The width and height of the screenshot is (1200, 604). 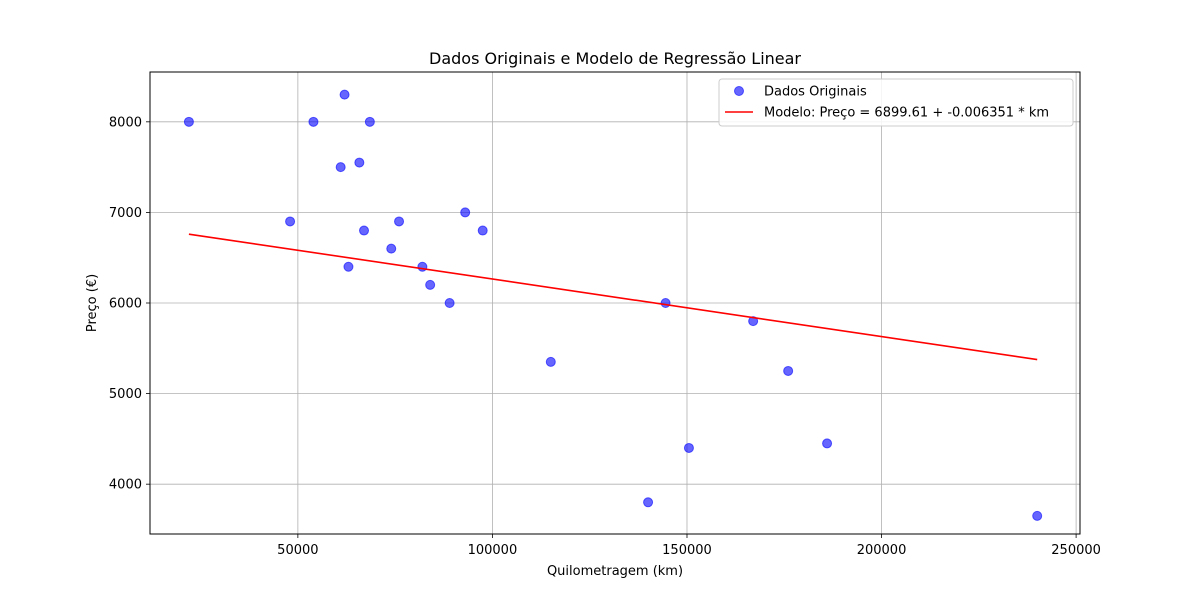 What do you see at coordinates (125, 213) in the screenshot?
I see `y-tick-label: 7000` at bounding box center [125, 213].